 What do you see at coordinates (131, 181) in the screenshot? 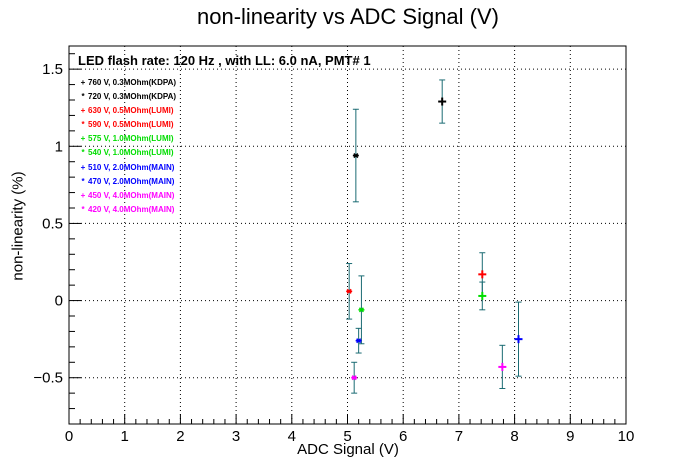
I see `legend-label: 470 V, 2.0MOhm(MAIN)` at bounding box center [131, 181].